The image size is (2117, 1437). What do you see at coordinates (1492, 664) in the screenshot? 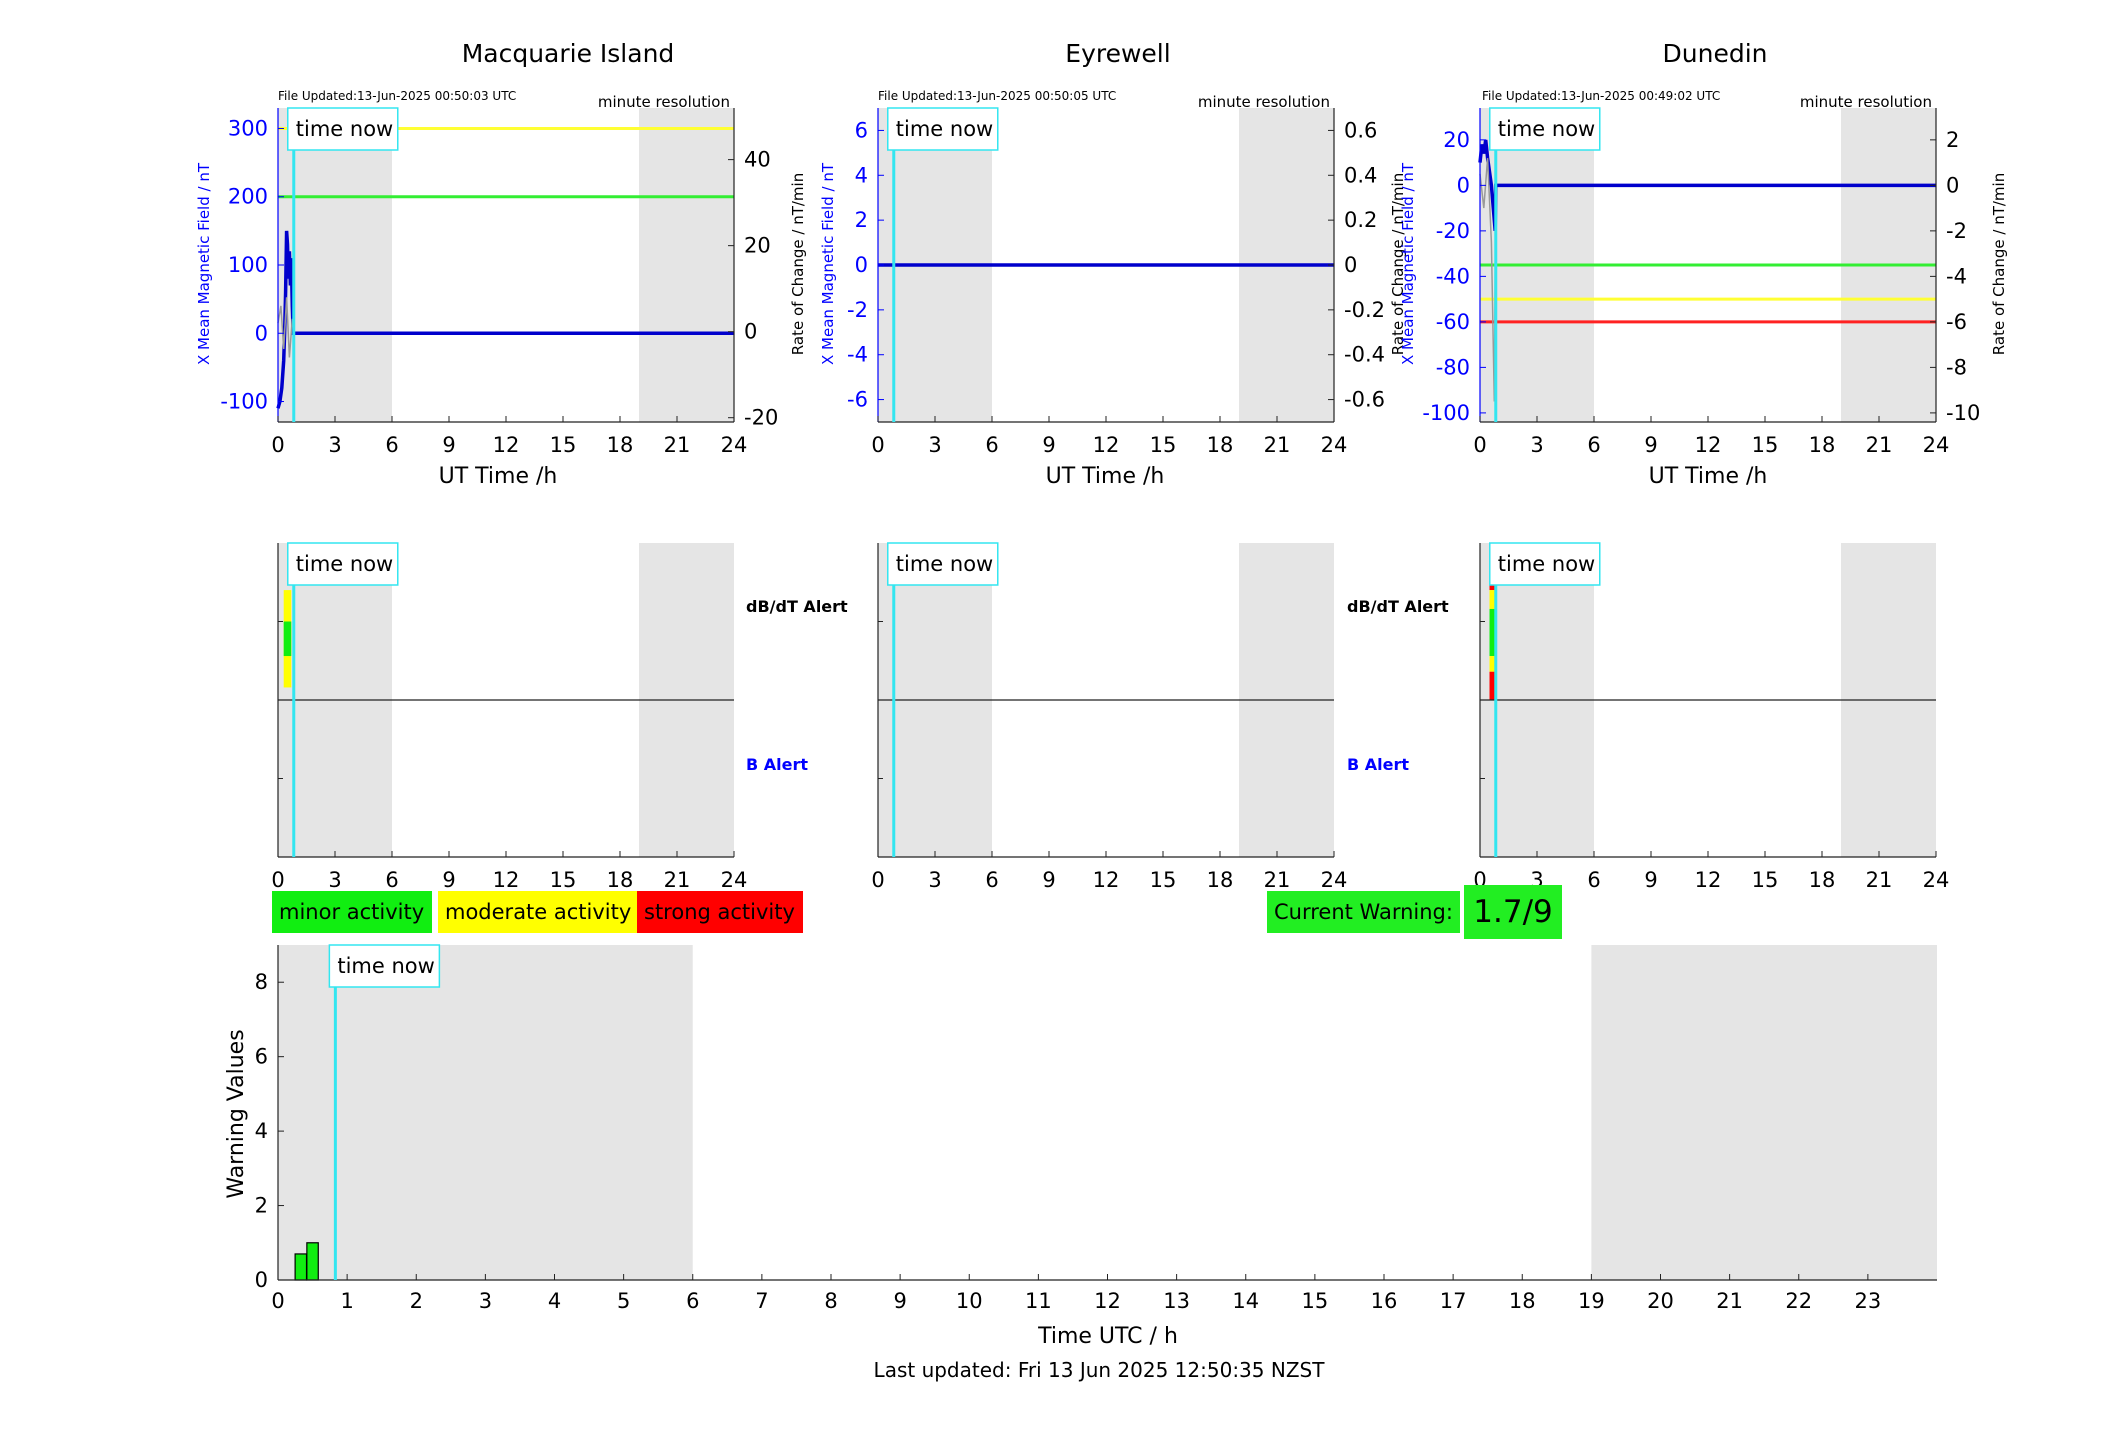
I see `alert-block-moderate` at bounding box center [1492, 664].